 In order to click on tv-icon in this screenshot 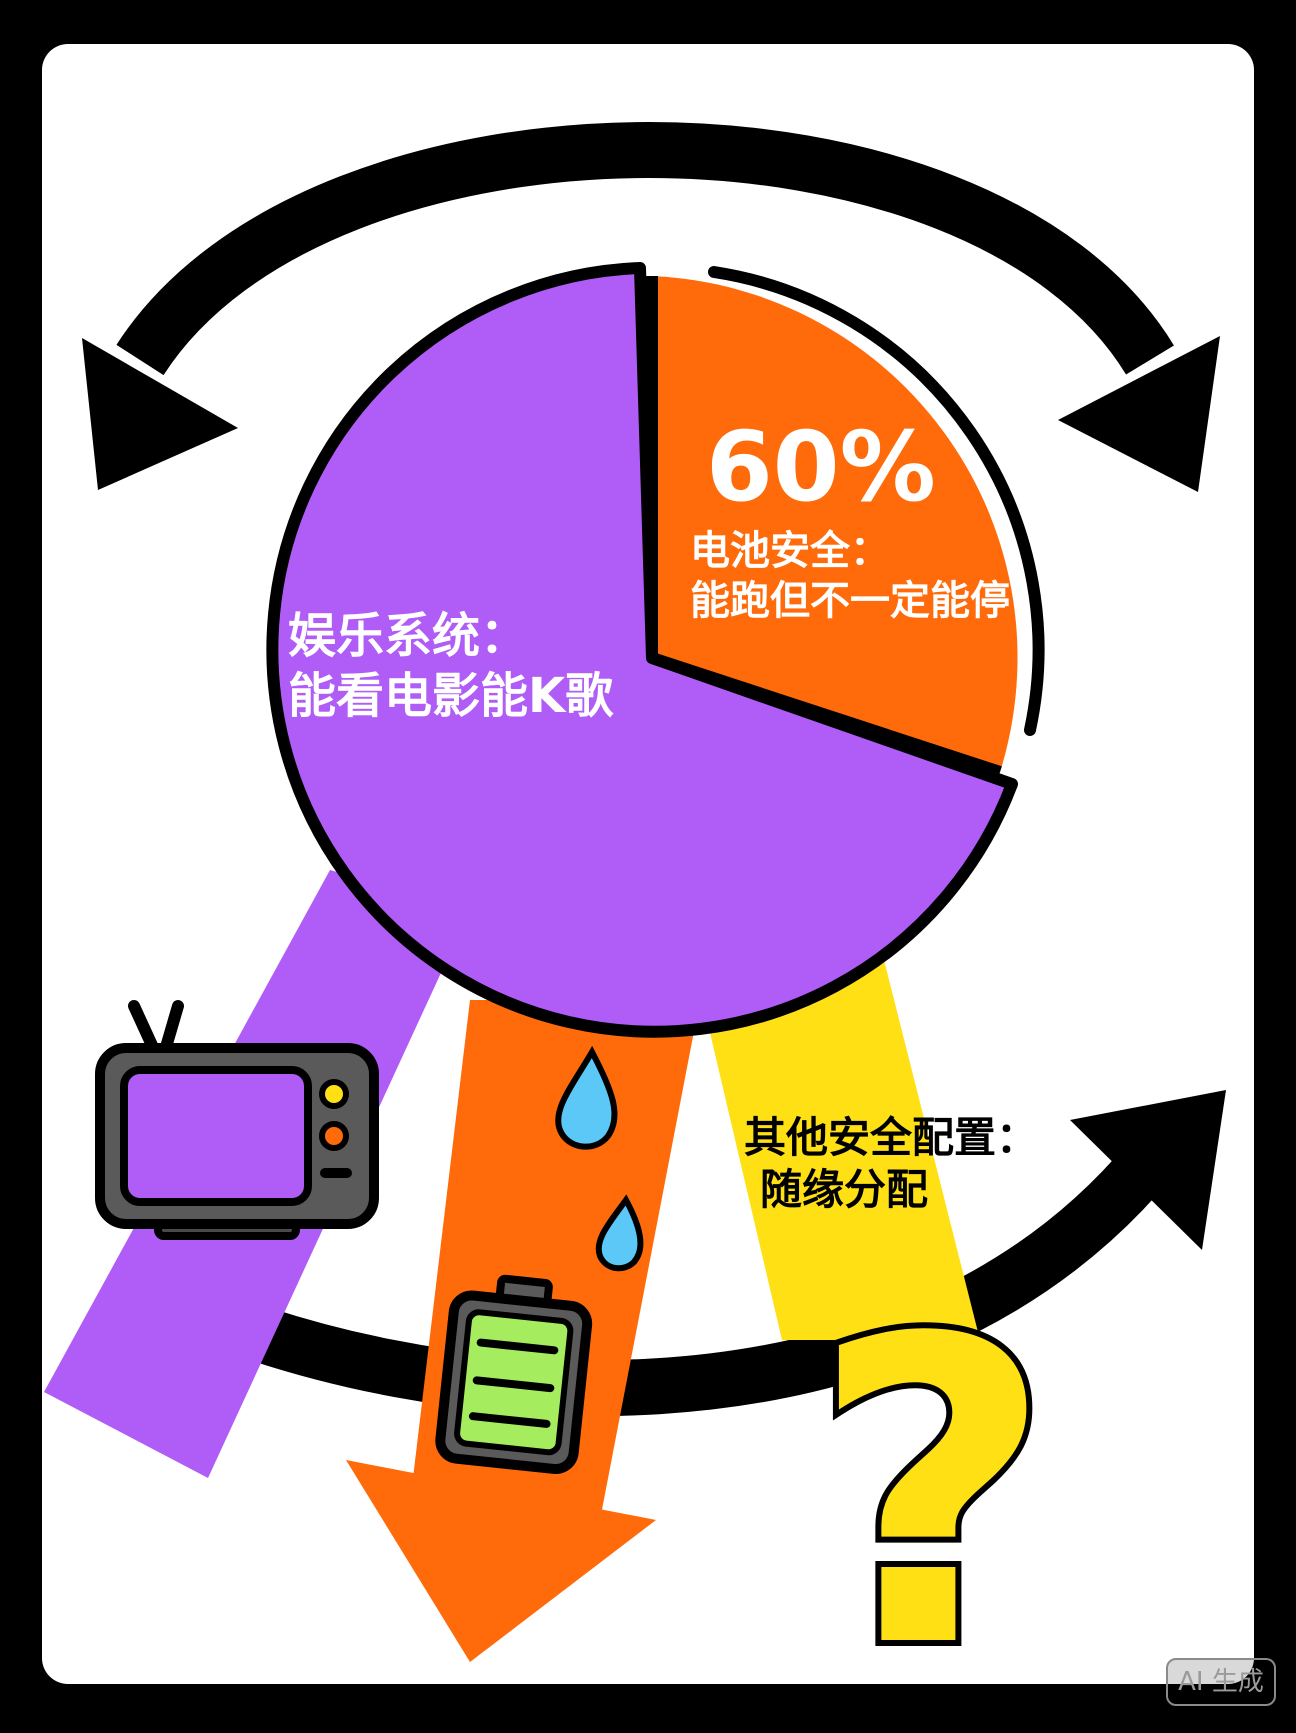, I will do `click(237, 1120)`.